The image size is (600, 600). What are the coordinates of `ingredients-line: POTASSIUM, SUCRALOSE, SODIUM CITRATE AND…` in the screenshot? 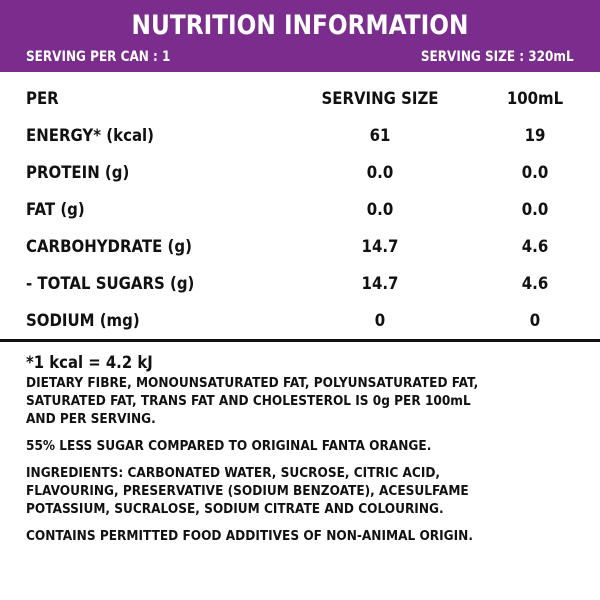 It's located at (235, 509).